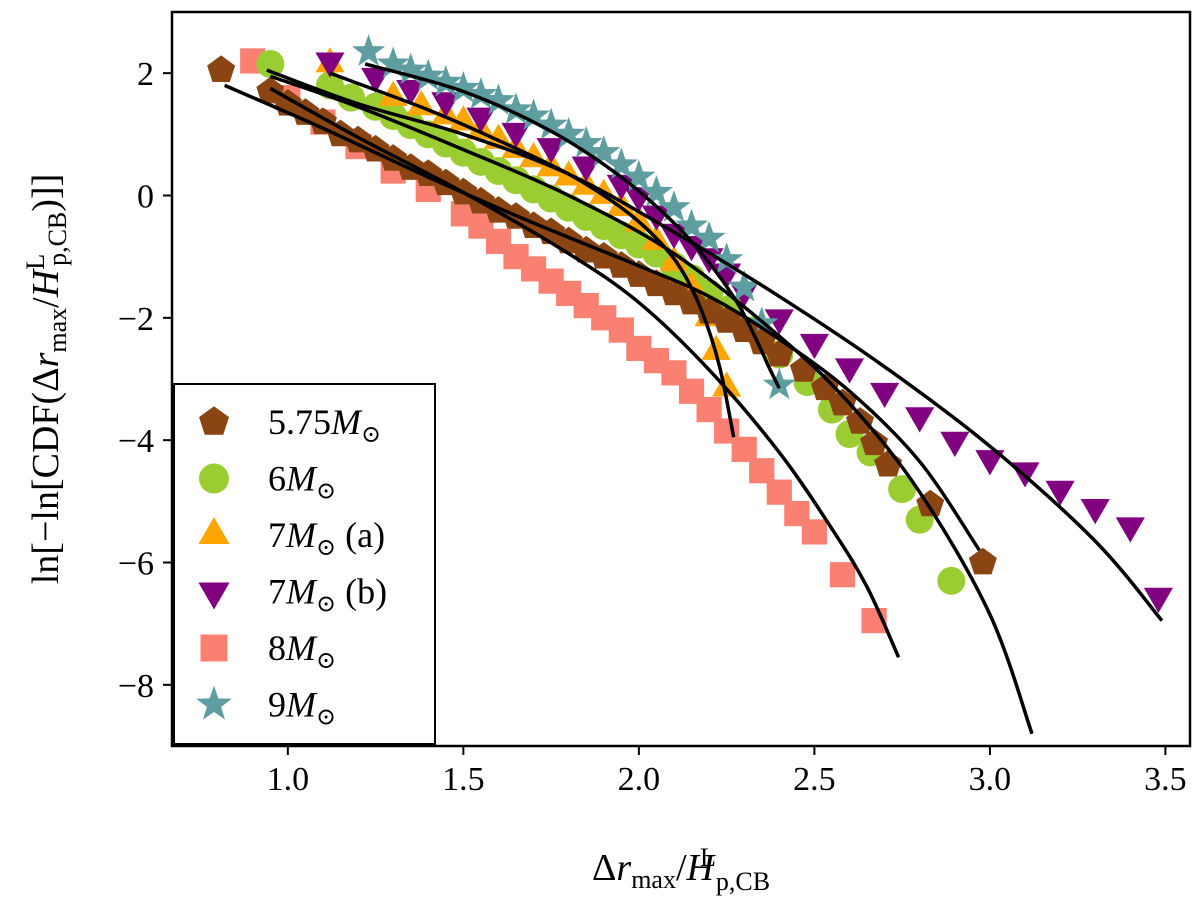  I want to click on x-tick-label: 1.5, so click(463, 779).